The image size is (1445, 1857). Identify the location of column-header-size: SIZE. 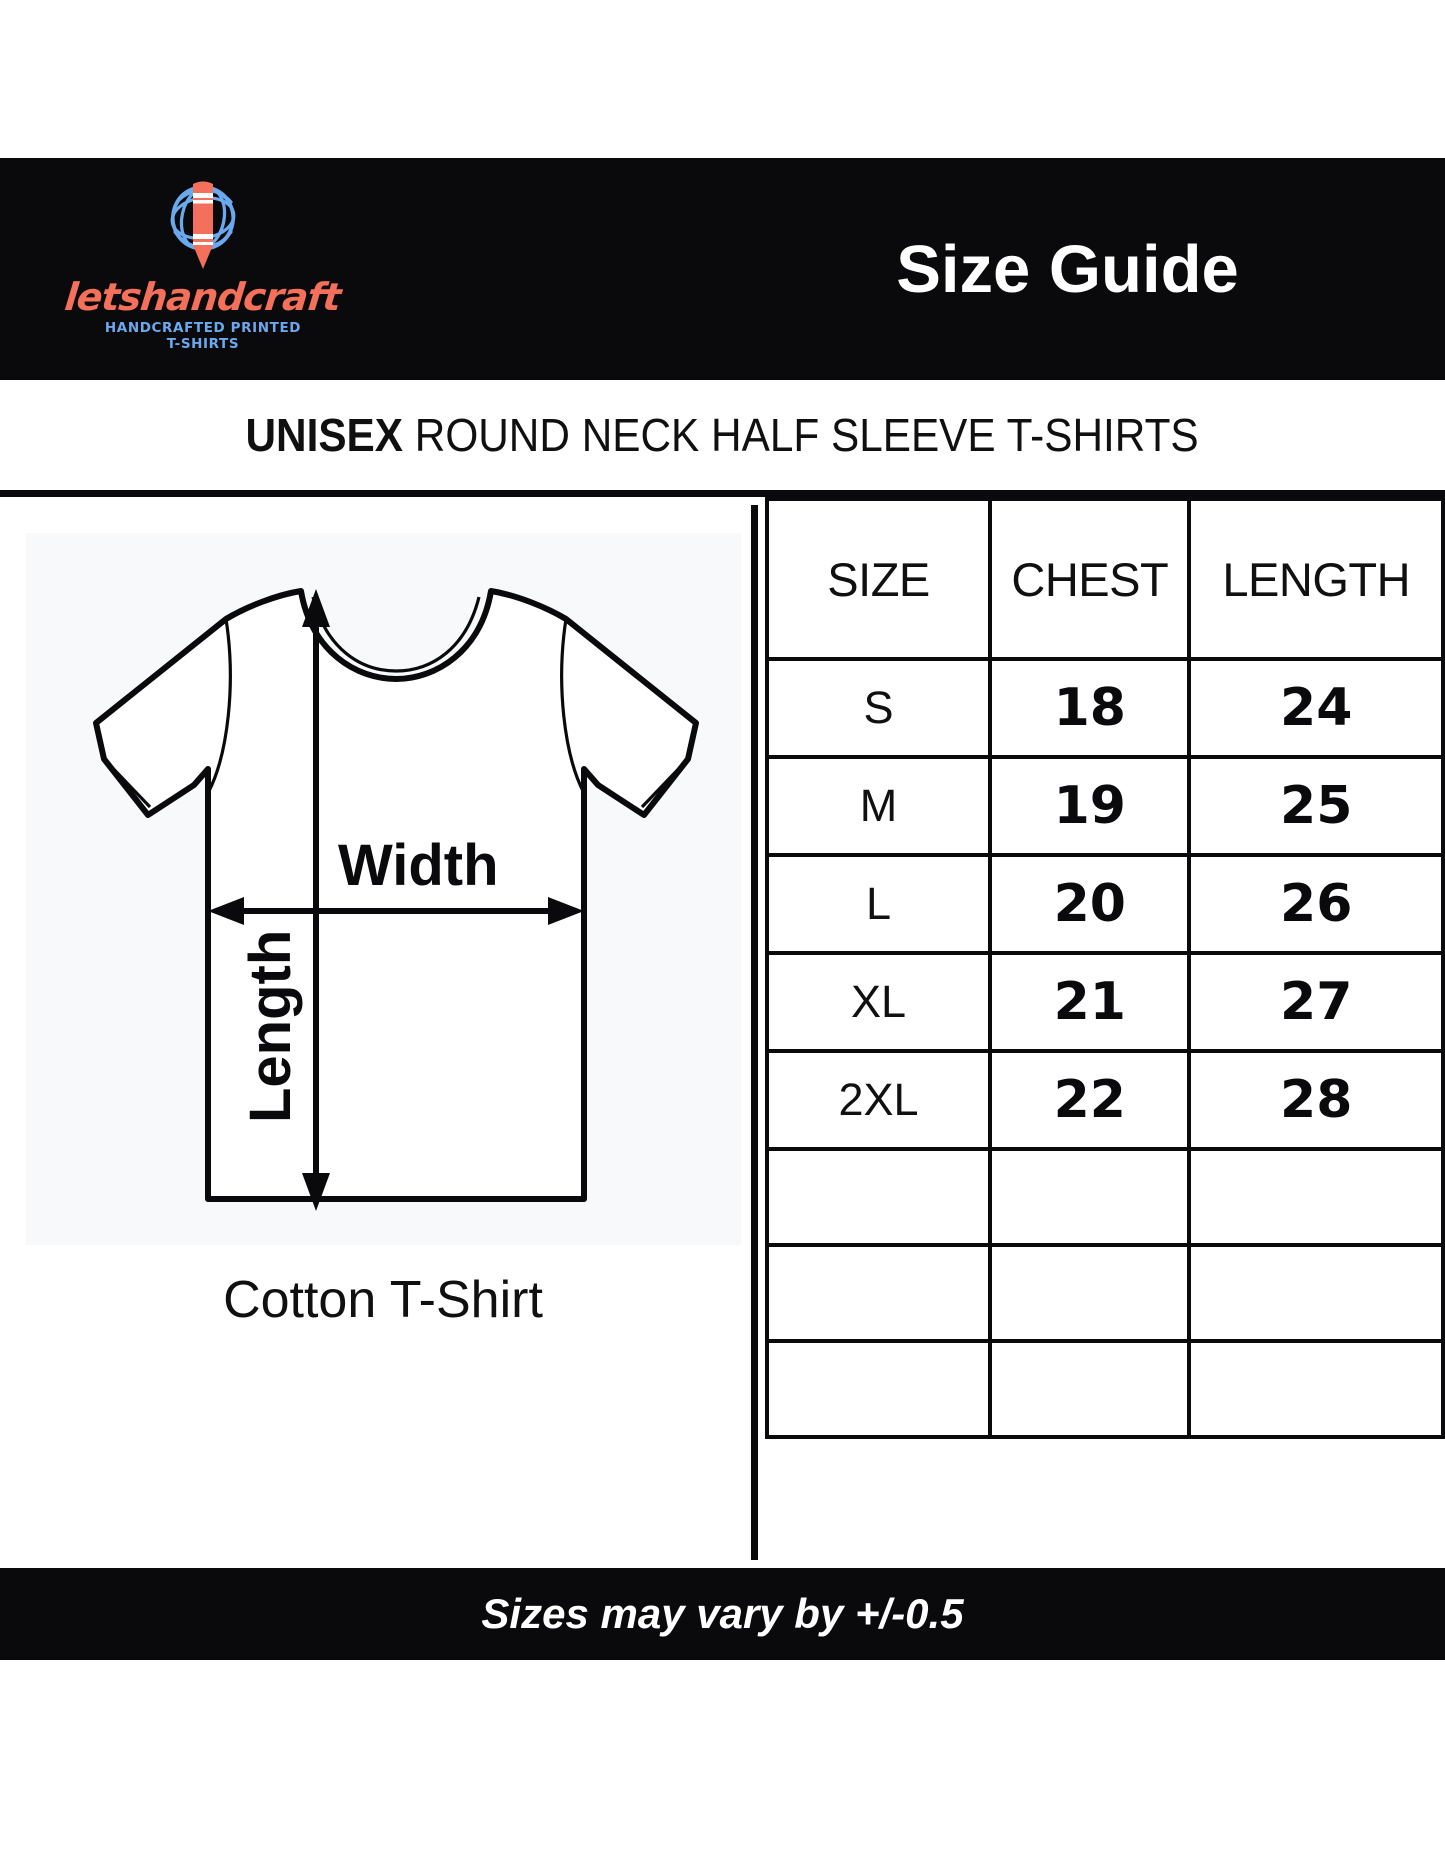
(878, 579).